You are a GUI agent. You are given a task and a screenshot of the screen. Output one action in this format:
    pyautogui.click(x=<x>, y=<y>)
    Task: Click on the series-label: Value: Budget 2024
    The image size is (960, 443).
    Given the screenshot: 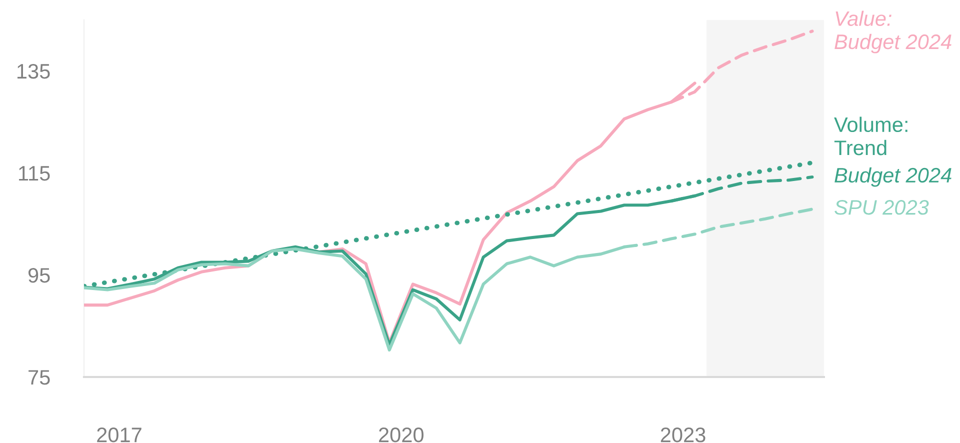 What is the action you would take?
    pyautogui.click(x=893, y=32)
    